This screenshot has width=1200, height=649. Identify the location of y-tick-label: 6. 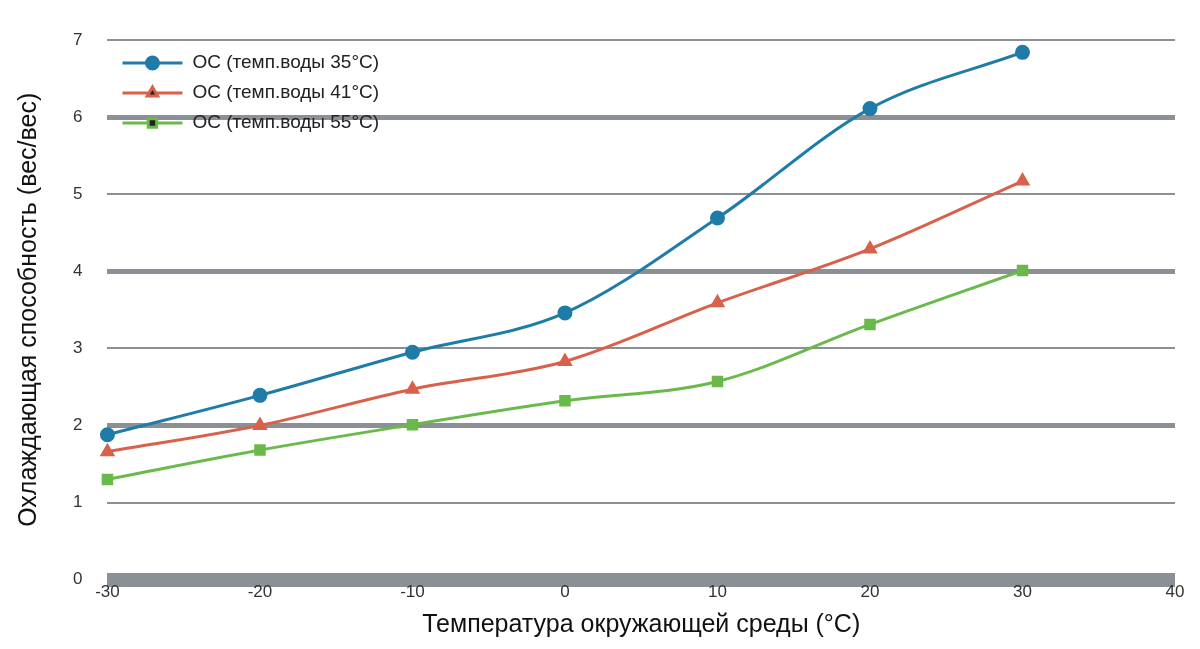
(77, 116).